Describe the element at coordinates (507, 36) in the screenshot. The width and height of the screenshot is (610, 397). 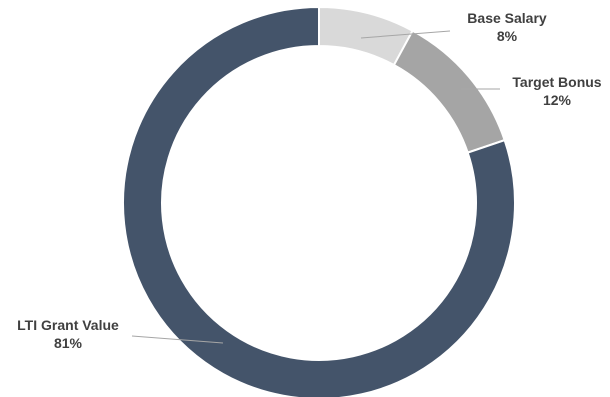
I see `label-base-salary-value: 8%` at that location.